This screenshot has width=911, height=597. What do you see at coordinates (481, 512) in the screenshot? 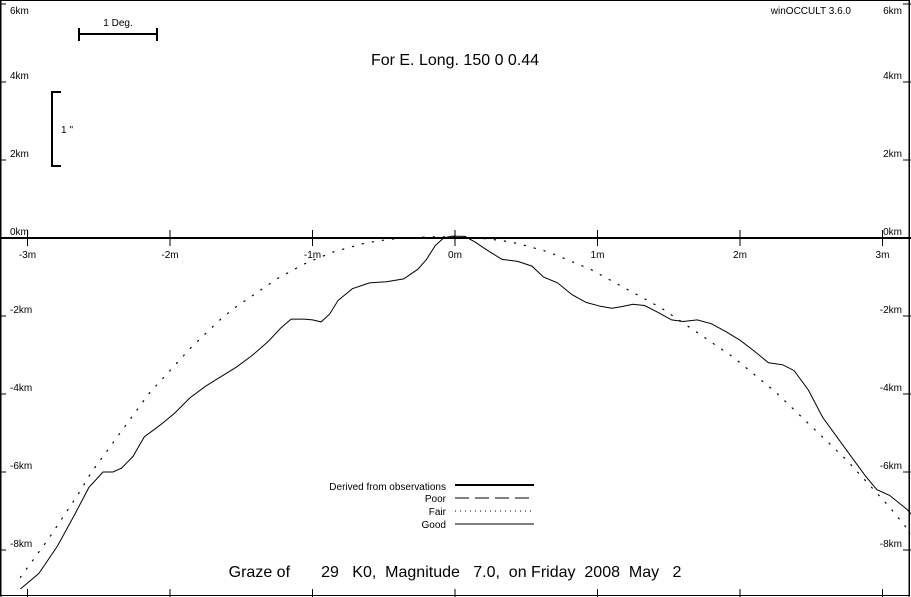
I see `legend-entry-fair: Fair` at bounding box center [481, 512].